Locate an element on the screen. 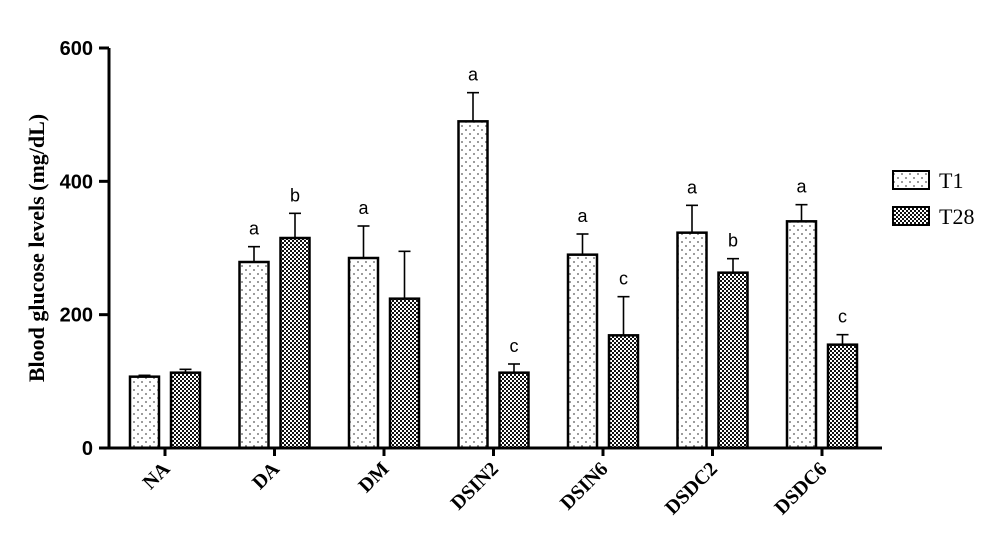  significance-label-t1-dsdc6: a is located at coordinates (801, 187).